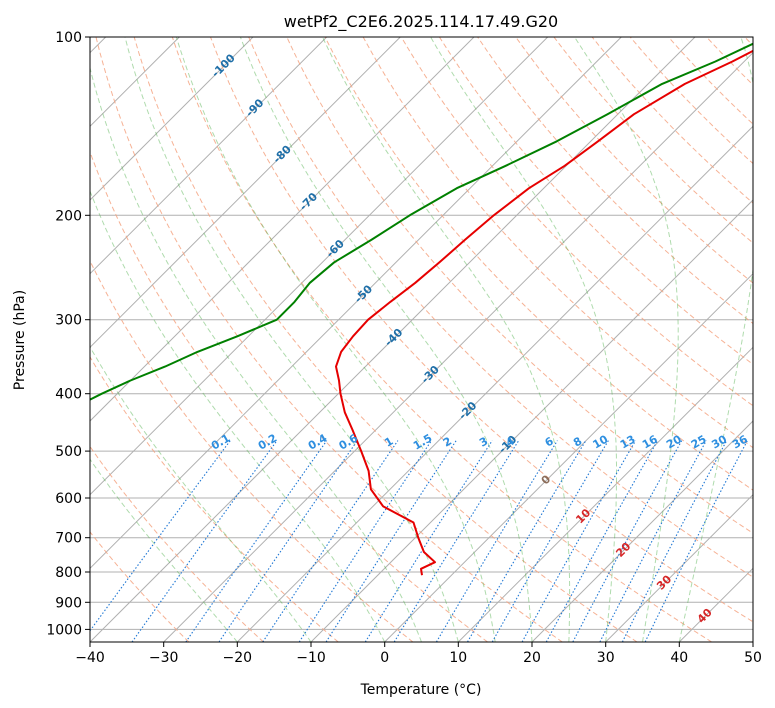  Describe the element at coordinates (164, 658) in the screenshot. I see `x-tick-label: −30` at that location.